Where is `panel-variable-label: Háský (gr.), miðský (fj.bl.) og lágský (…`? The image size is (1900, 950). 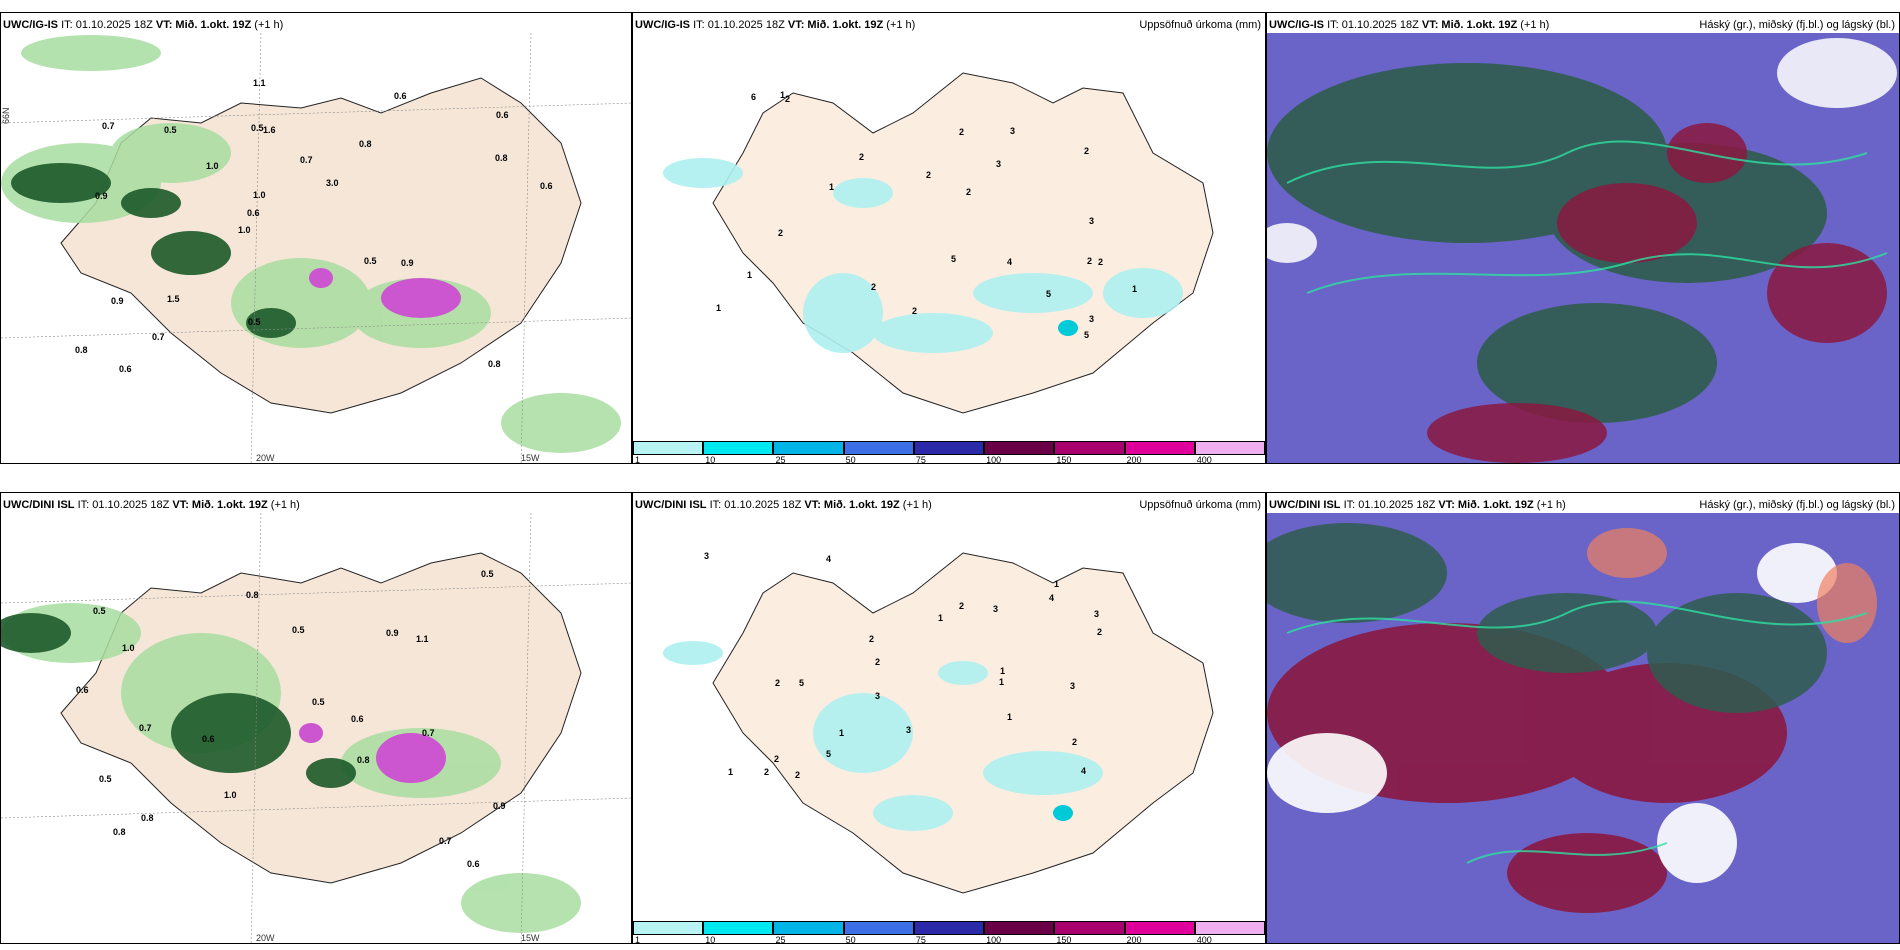 panel-variable-label: Háský (gr.), miðský (fj.bl.) og lágský (… is located at coordinates (1797, 505).